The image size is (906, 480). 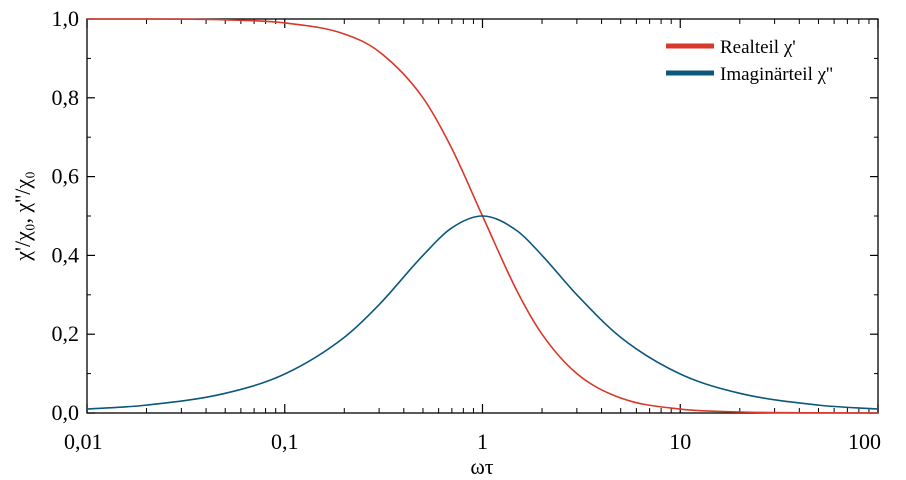 What do you see at coordinates (22, 216) in the screenshot?
I see `y-axis-label: χ'/χ₀, χ''/χ₀` at bounding box center [22, 216].